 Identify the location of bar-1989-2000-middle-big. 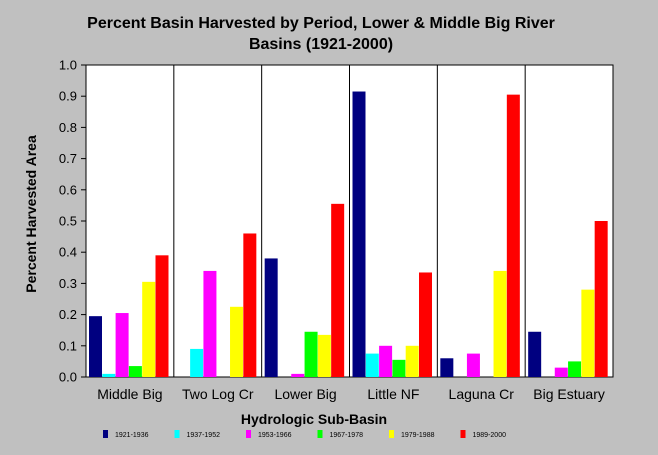
(162, 316).